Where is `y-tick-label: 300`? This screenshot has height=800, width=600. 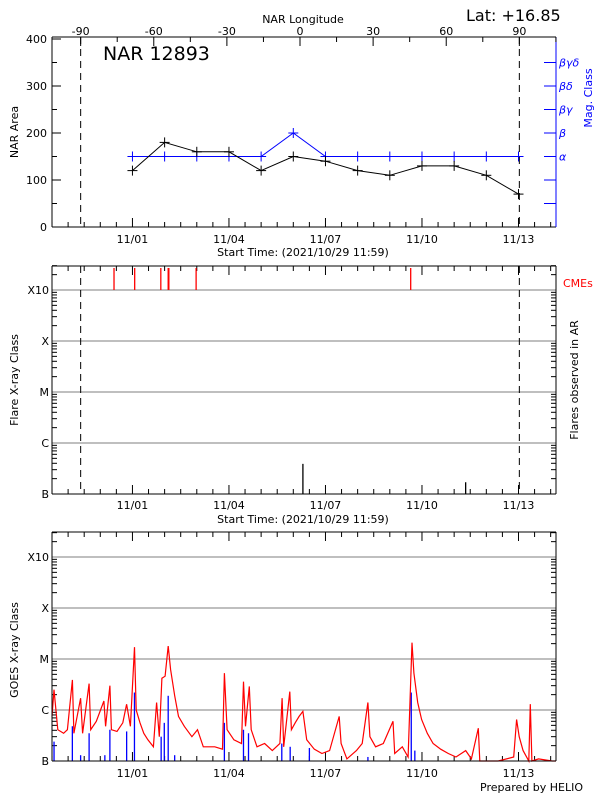
y-tick-label: 300 is located at coordinates (36, 86).